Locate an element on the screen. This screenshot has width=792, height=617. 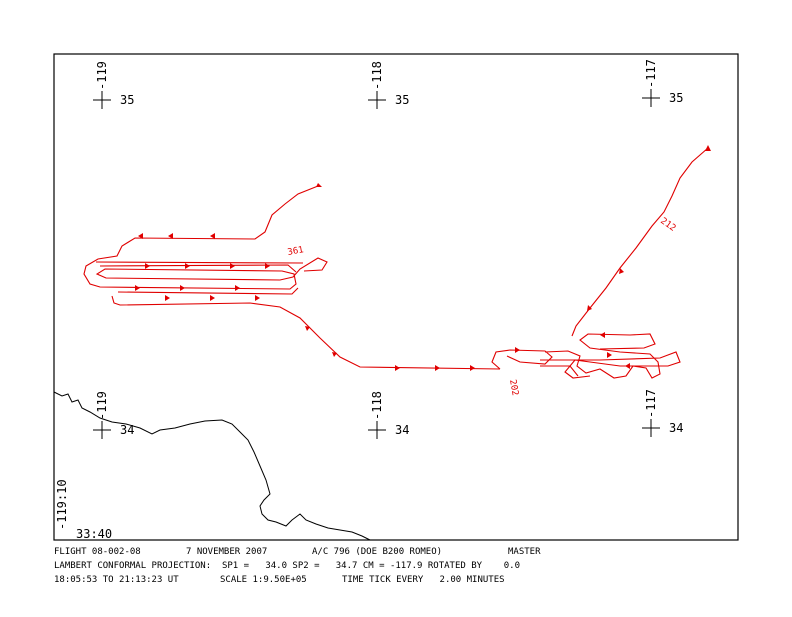
east-track is located at coordinates (600, 263).